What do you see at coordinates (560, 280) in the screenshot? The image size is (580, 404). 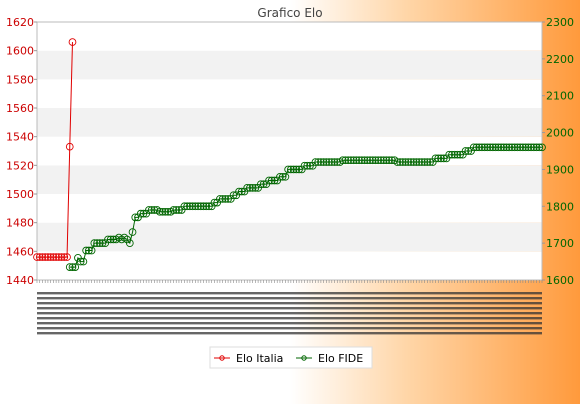 I see `right-tick-label: 1600` at bounding box center [560, 280].